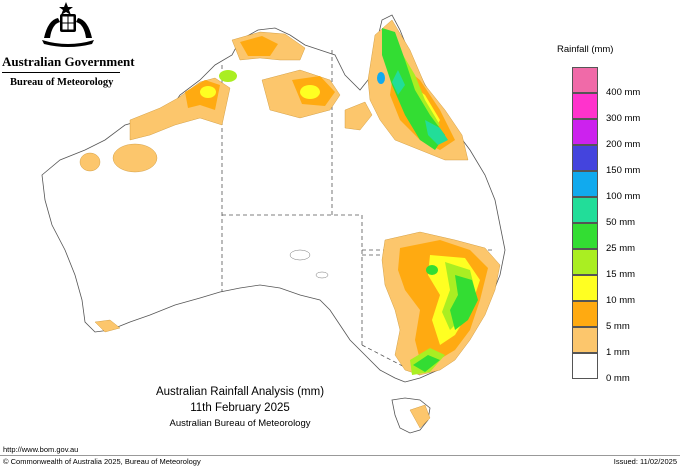  What do you see at coordinates (68, 24) in the screenshot?
I see `coat-of-arms-icon` at bounding box center [68, 24].